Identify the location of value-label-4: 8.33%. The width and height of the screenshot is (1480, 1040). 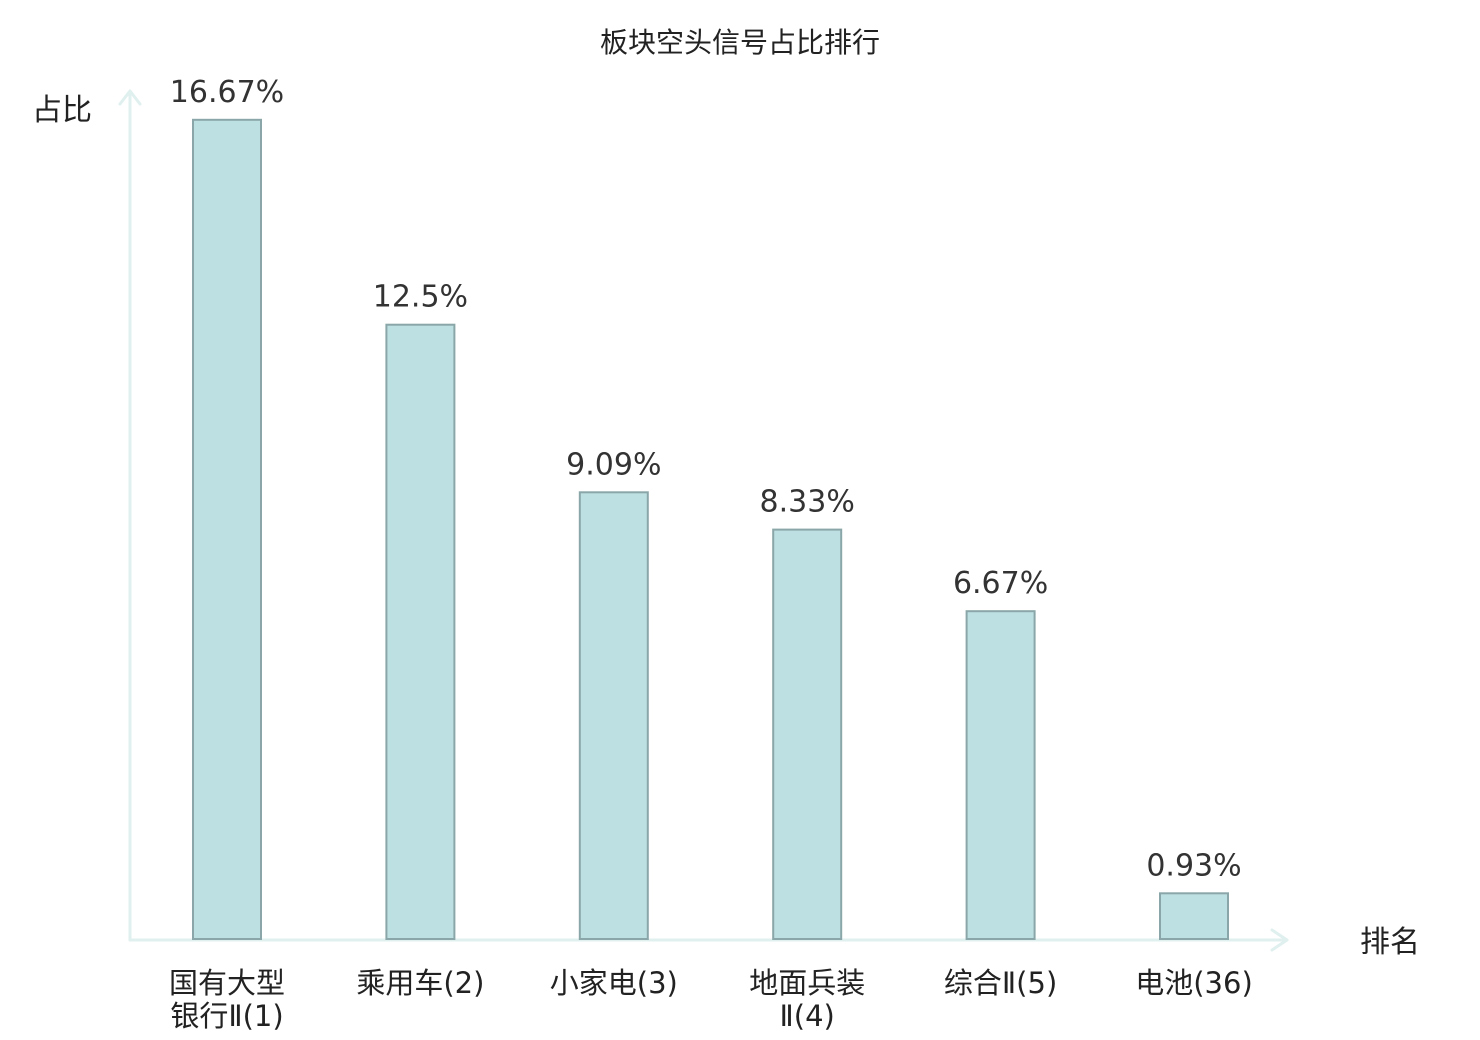
(807, 502).